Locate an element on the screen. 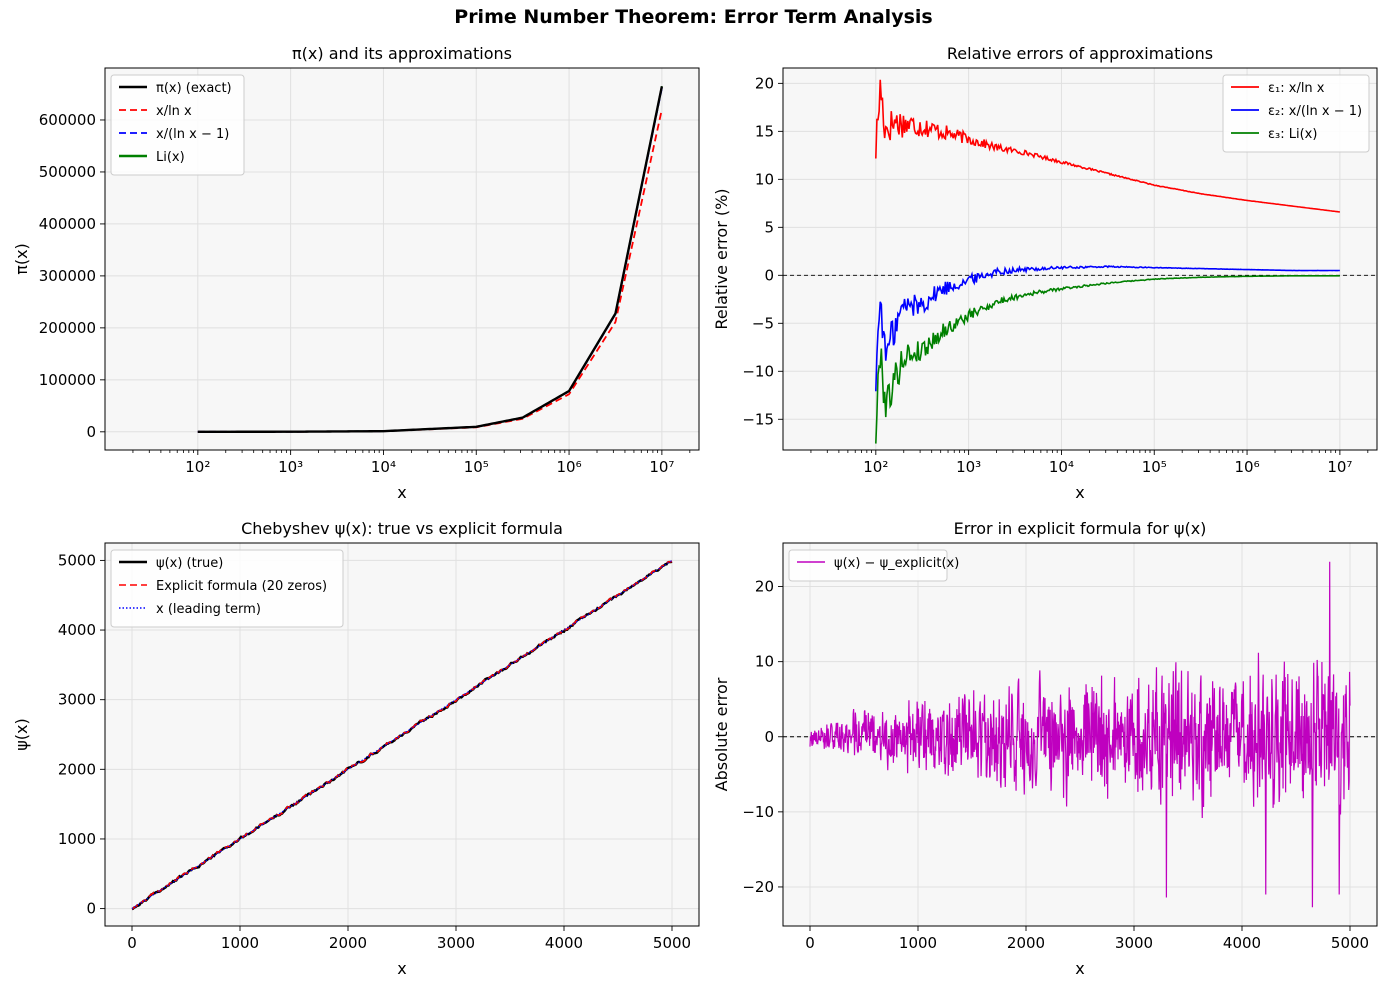  chart-title: Error in explicit formula for ψ(x) is located at coordinates (1080, 528).